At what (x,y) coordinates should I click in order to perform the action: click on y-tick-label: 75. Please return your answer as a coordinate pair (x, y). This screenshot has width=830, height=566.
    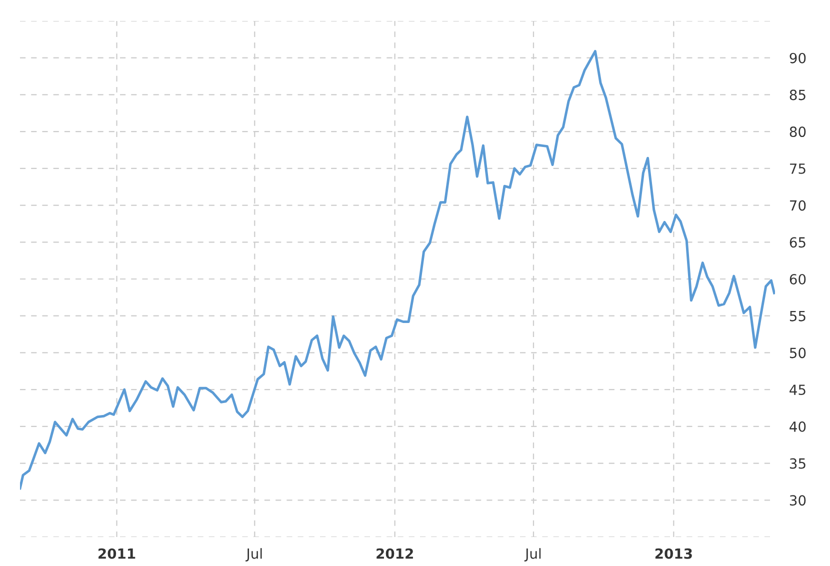
    Looking at the image, I should click on (798, 169).